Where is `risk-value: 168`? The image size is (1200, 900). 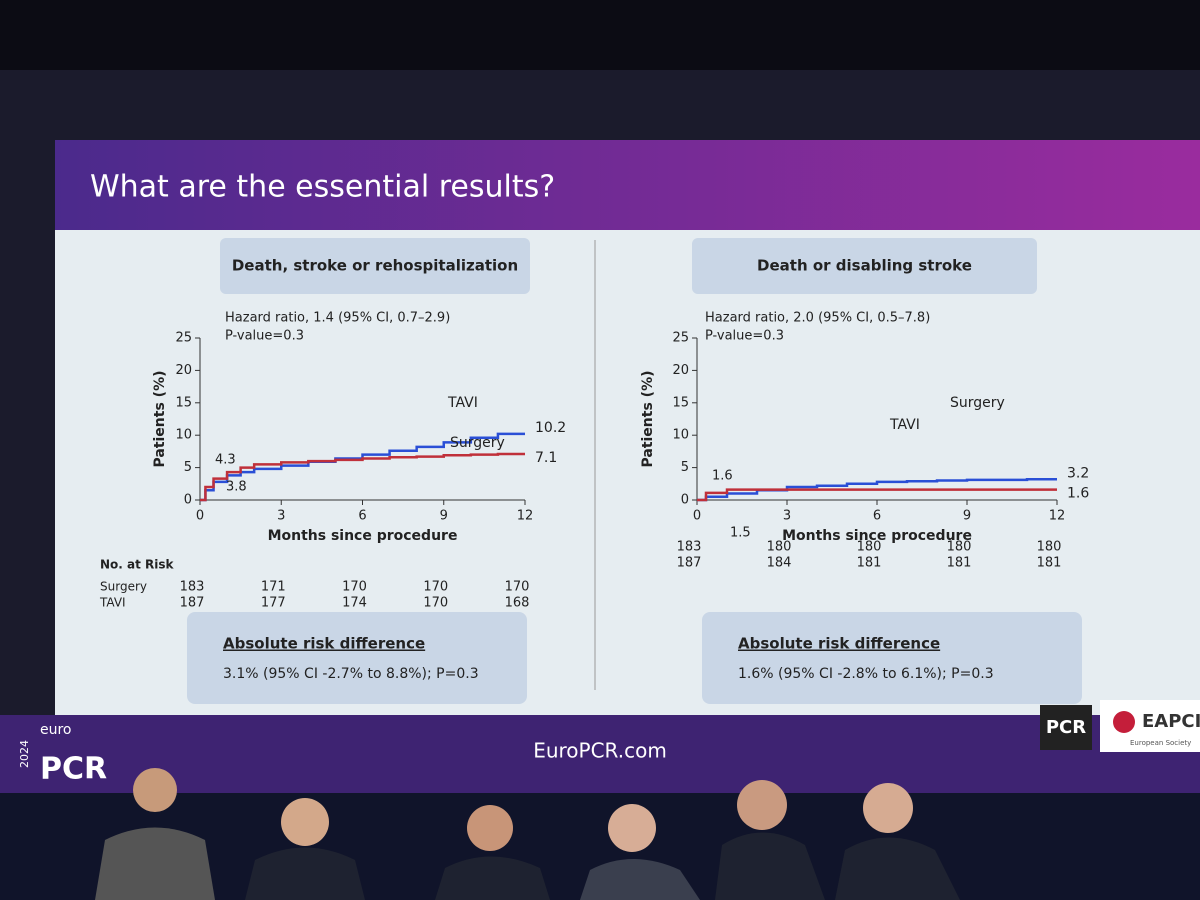
risk-value: 168 is located at coordinates (517, 603).